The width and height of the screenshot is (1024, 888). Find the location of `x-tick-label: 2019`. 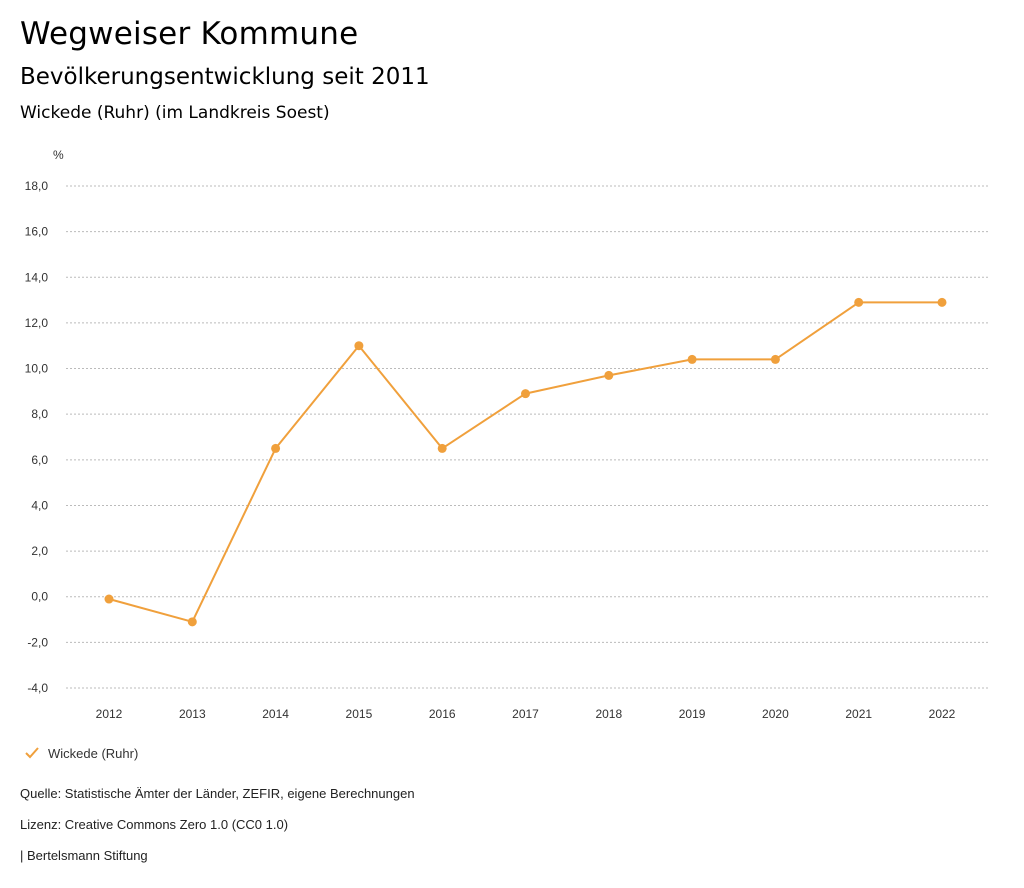

x-tick-label: 2019 is located at coordinates (692, 714).